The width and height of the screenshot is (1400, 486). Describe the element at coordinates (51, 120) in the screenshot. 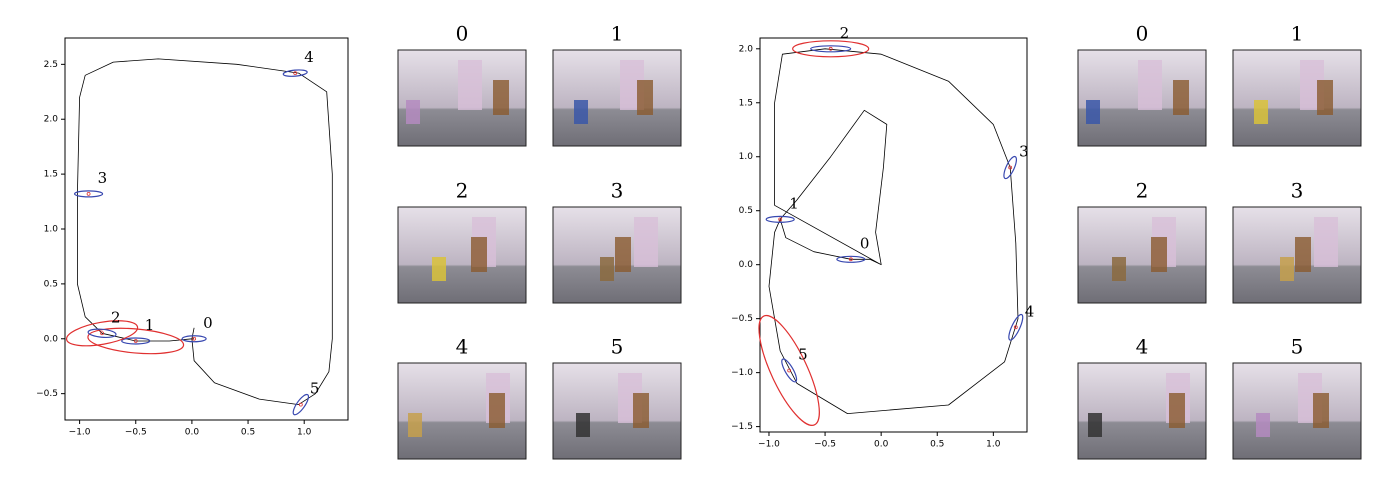

I see `y-tick-label: 2.0` at that location.